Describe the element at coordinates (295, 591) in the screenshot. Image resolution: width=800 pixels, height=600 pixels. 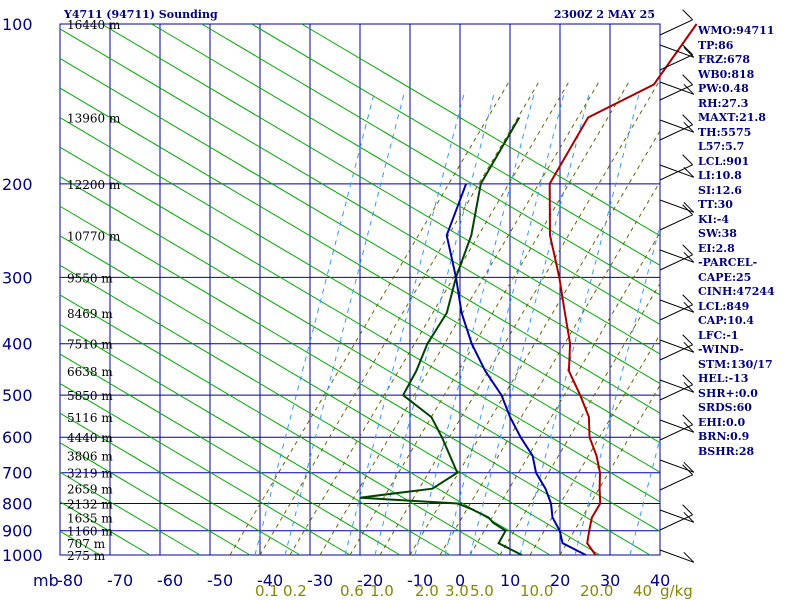
I see `mixing-ratio-label: 0.2` at that location.